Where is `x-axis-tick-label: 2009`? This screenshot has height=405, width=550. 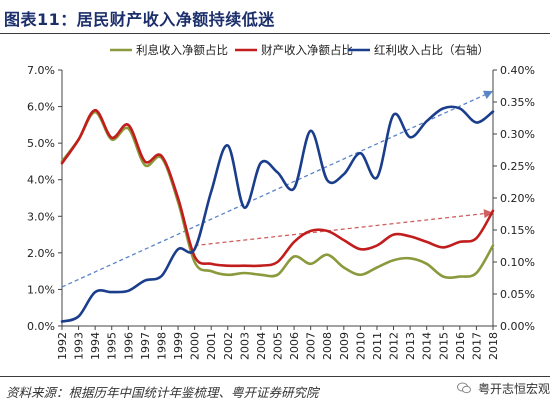
x-axis-tick-label: 2009 is located at coordinates (344, 346).